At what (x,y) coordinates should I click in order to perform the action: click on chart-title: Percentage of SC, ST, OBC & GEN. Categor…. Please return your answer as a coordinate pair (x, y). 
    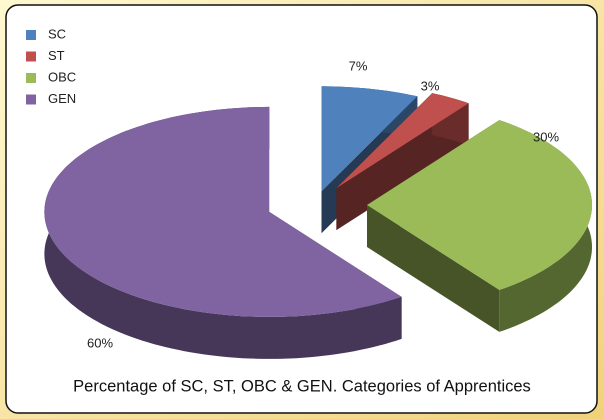
    Looking at the image, I should click on (302, 386).